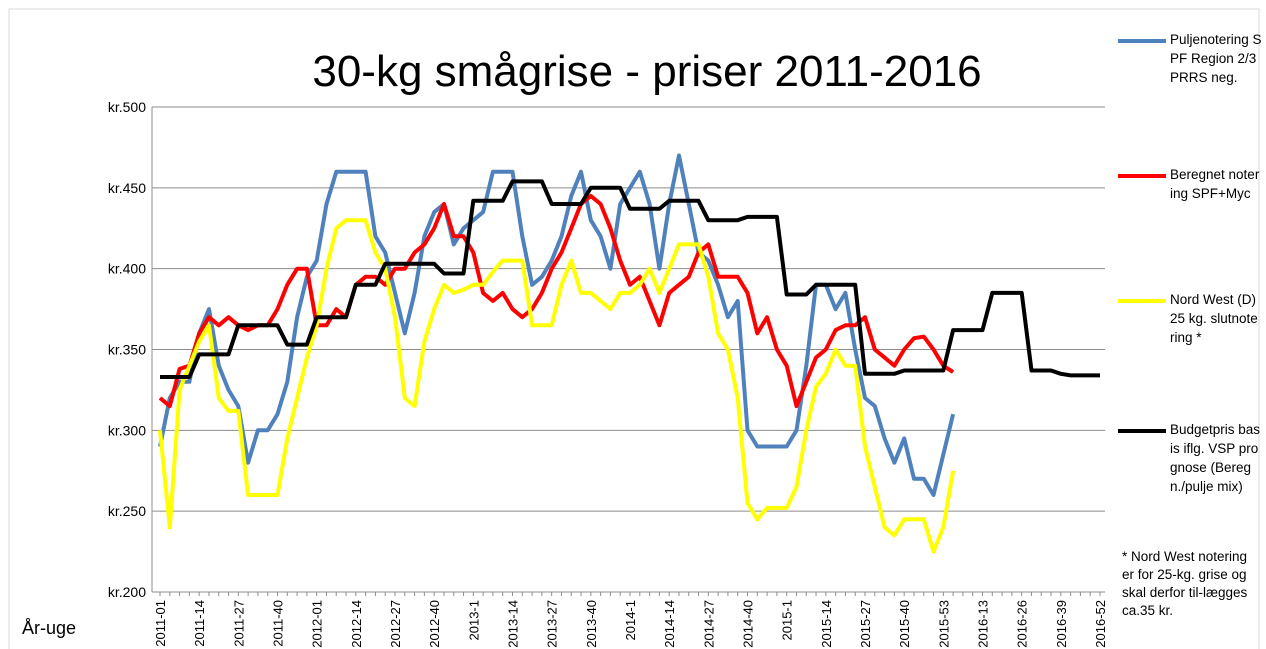  I want to click on x-tick-label: 2012-01, so click(317, 624).